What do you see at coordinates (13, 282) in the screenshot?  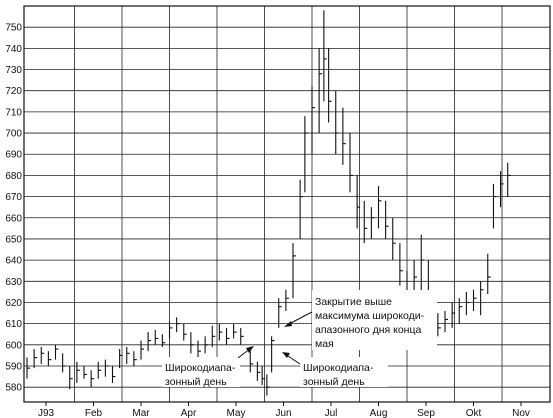 I see `y-tick-label: 630` at bounding box center [13, 282].